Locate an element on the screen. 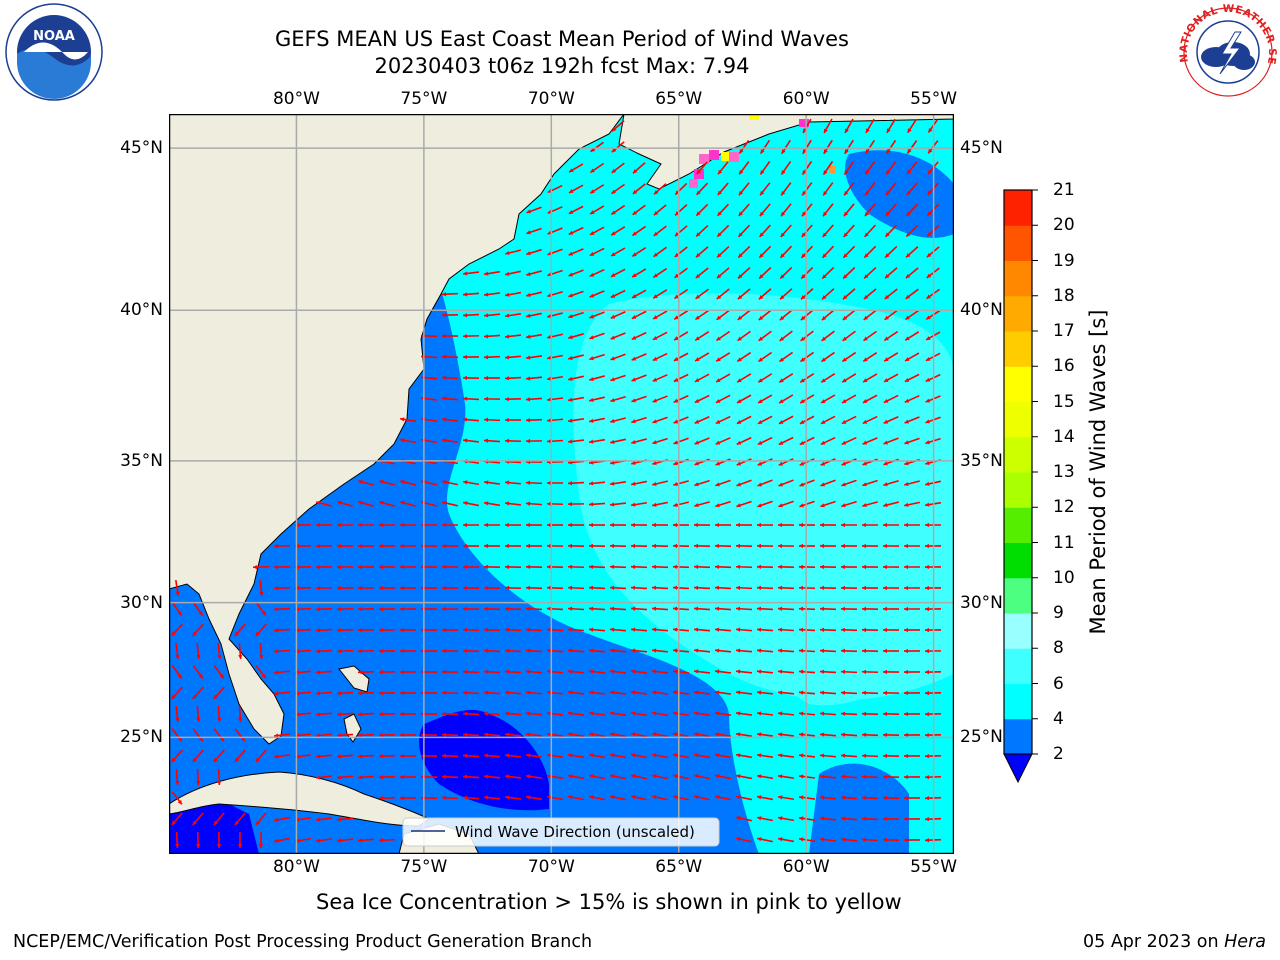 Image resolution: width=1280 pixels, height=960 pixels. colorbar-bands is located at coordinates (1020, 486).